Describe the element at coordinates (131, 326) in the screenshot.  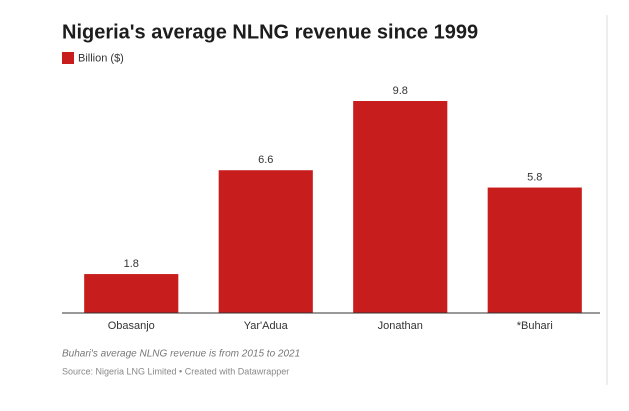
I see `x-tick-label: Obasanjo` at that location.